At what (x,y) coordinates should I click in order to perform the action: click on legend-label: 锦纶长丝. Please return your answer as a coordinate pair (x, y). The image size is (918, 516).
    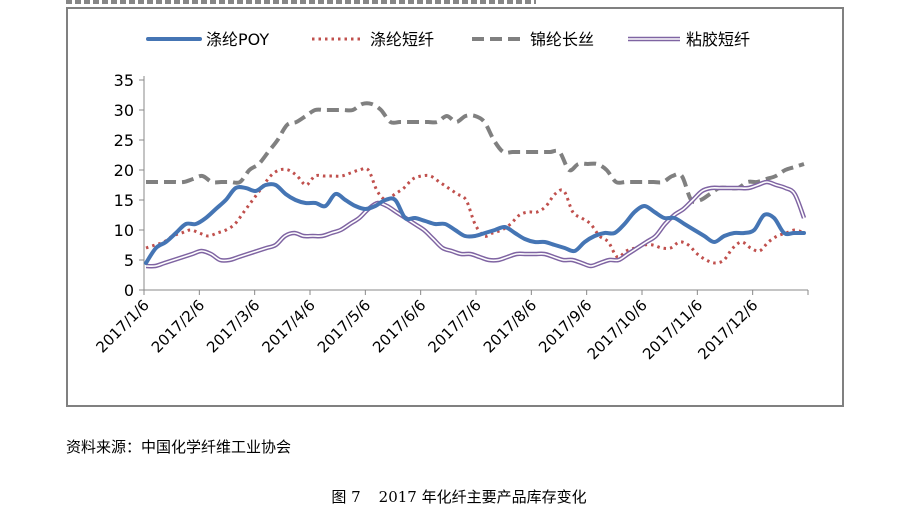
    Looking at the image, I should click on (562, 39).